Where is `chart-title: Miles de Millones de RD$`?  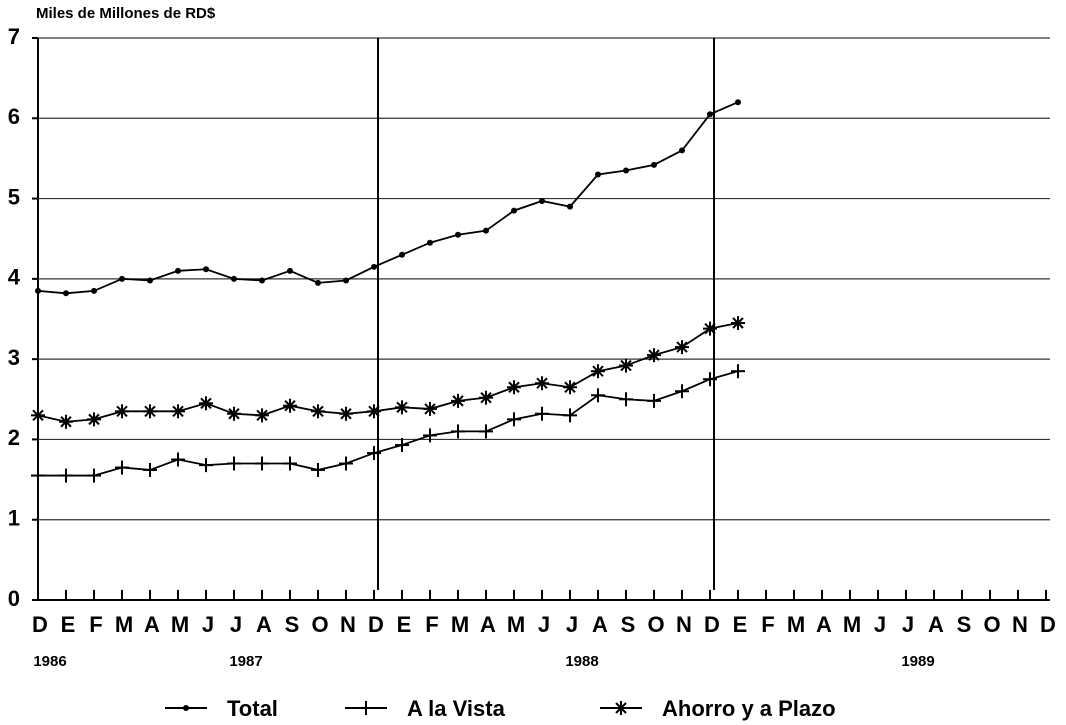 chart-title: Miles de Millones de RD$ is located at coordinates (126, 13).